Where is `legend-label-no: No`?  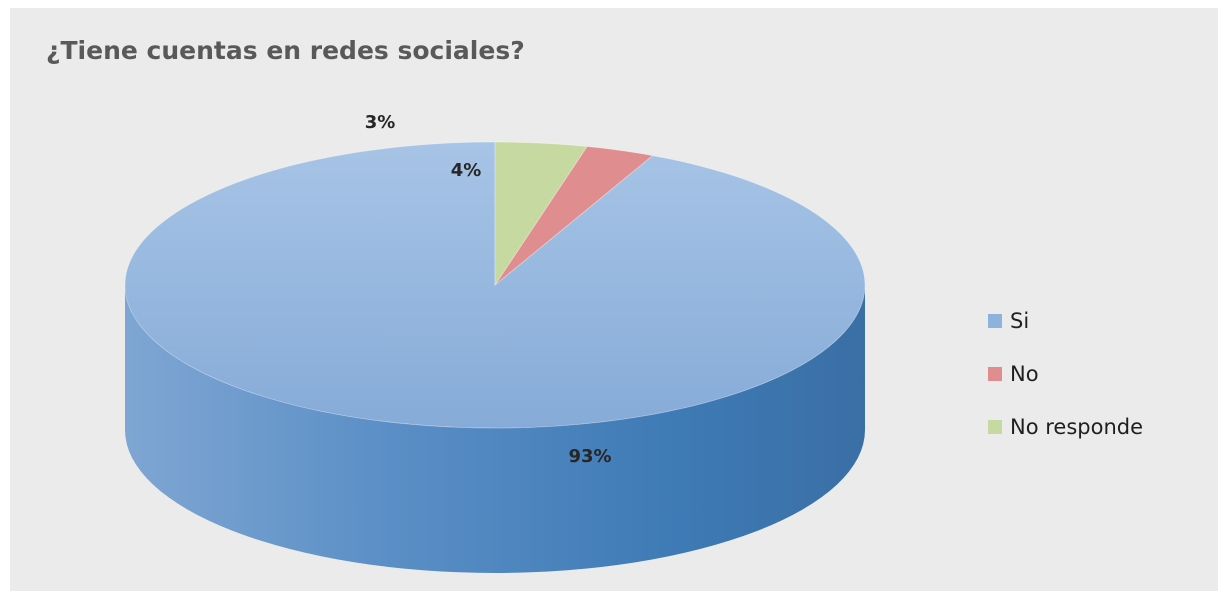
legend-label-no: No is located at coordinates (1024, 373).